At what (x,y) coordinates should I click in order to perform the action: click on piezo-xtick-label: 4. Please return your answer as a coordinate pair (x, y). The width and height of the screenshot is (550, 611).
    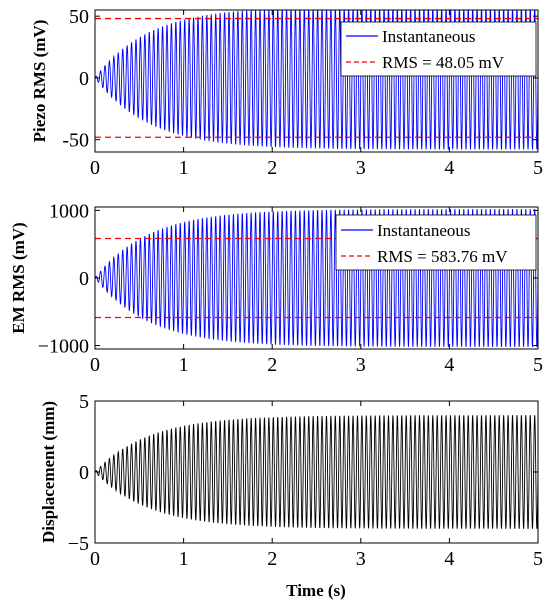
    Looking at the image, I should click on (449, 168).